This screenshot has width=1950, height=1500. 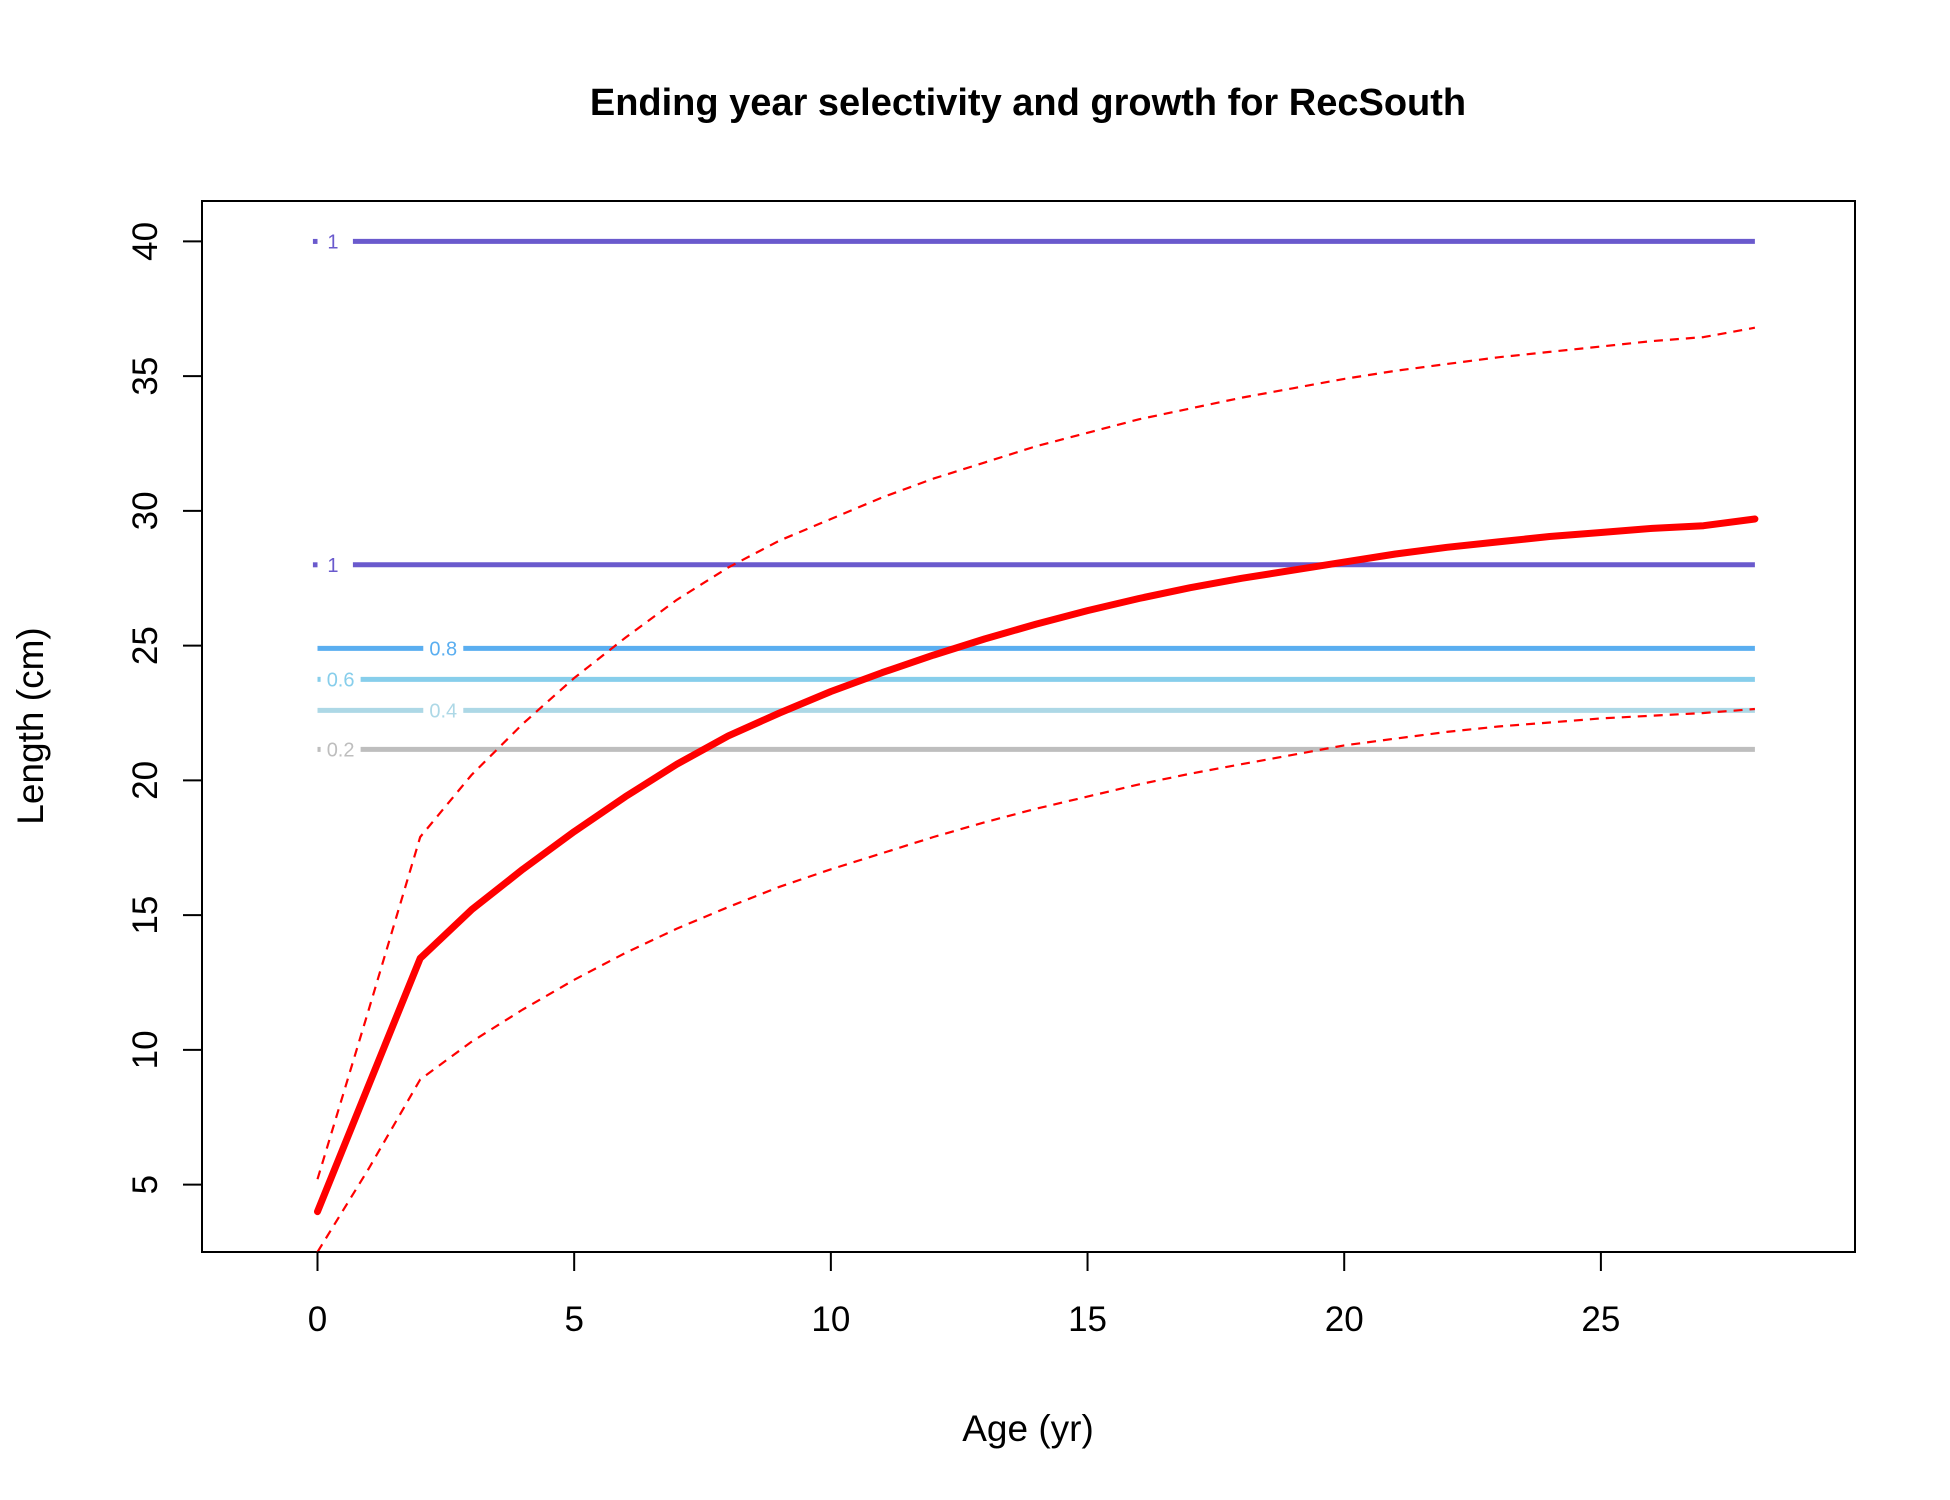 I want to click on selectivity-contour-label-0: 1, so click(x=332, y=242).